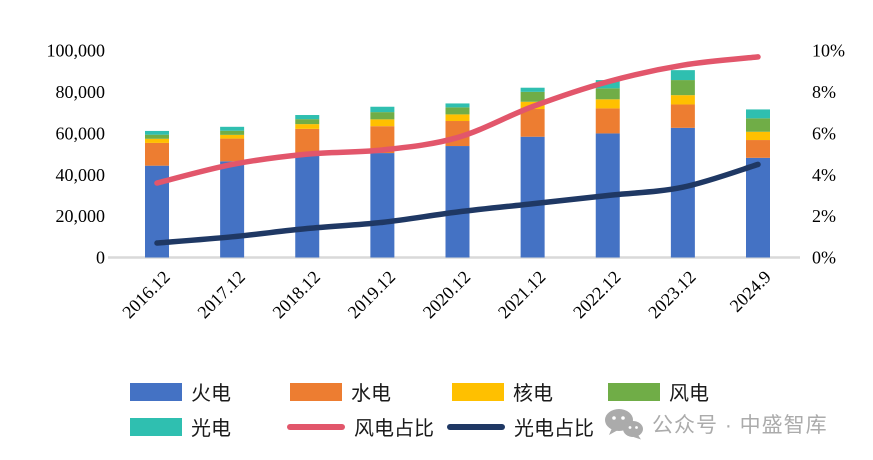 The width and height of the screenshot is (873, 460). I want to click on x-axis-label: 2021.12, so click(522, 295).